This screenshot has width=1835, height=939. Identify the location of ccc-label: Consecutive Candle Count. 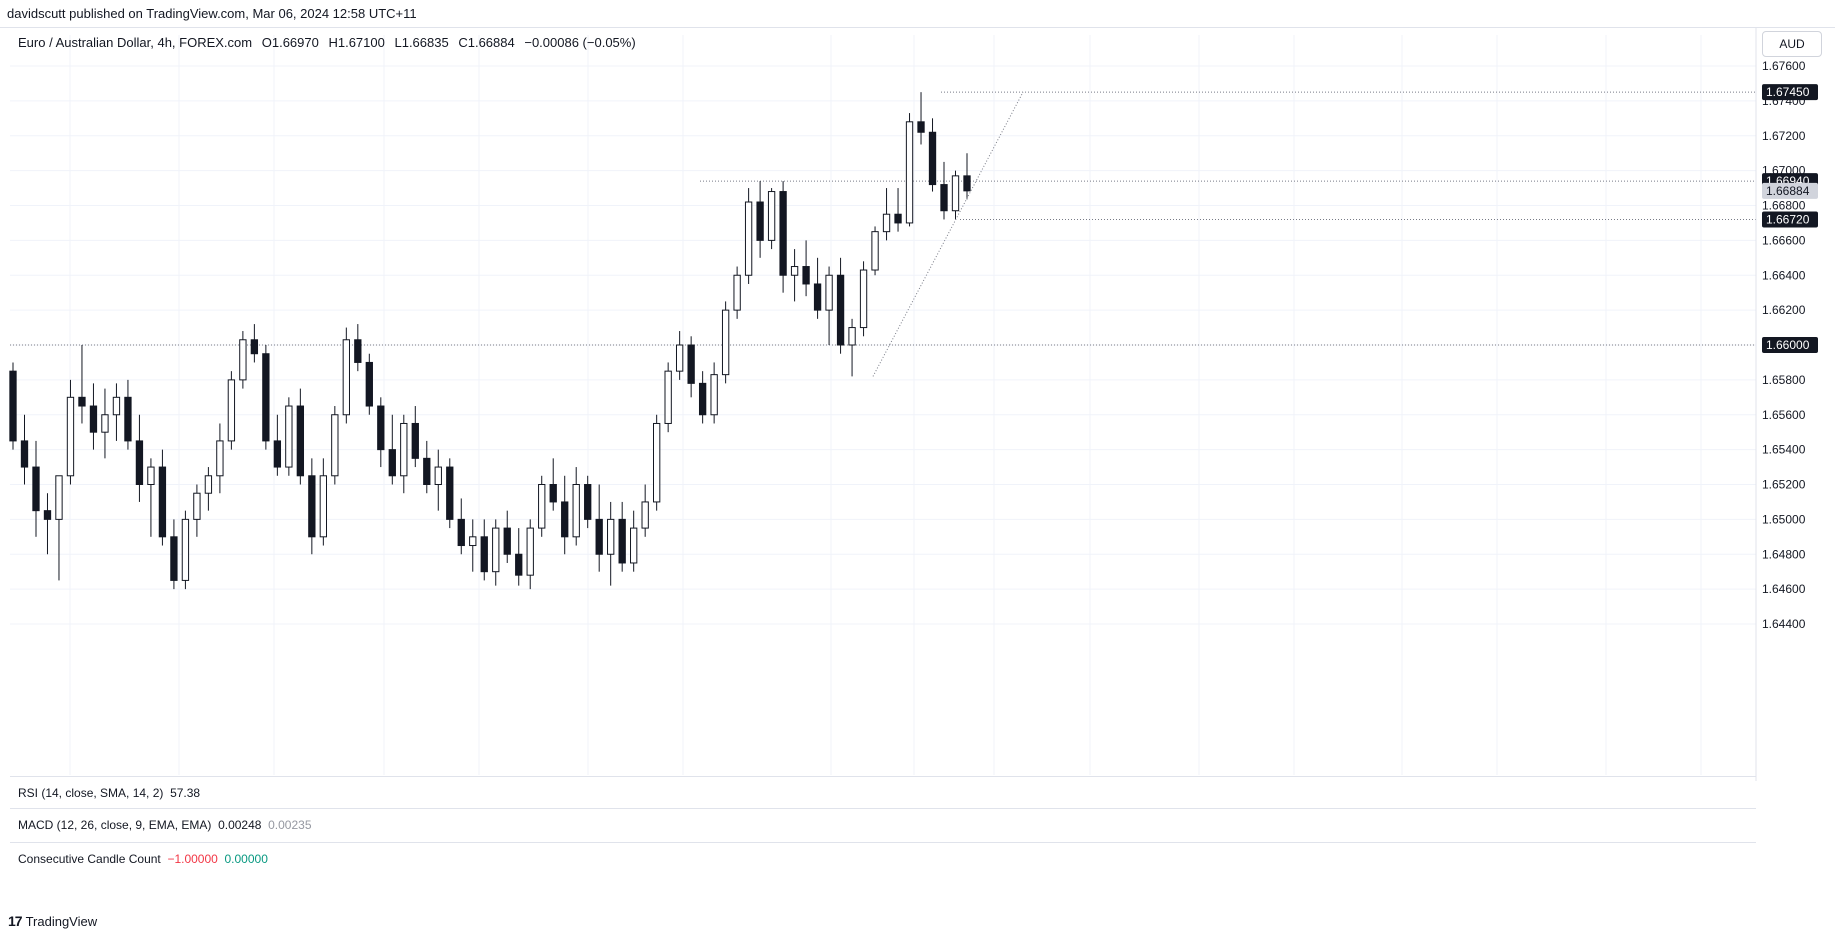
(89, 859).